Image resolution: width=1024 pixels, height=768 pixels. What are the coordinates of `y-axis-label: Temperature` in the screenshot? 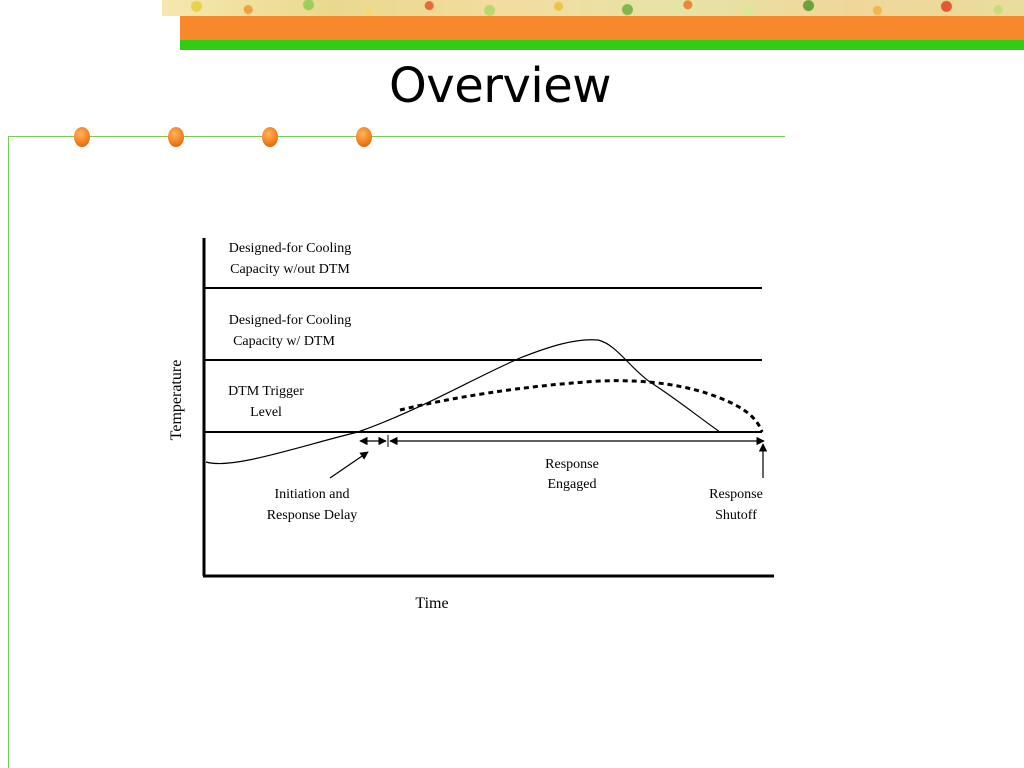 It's located at (176, 400).